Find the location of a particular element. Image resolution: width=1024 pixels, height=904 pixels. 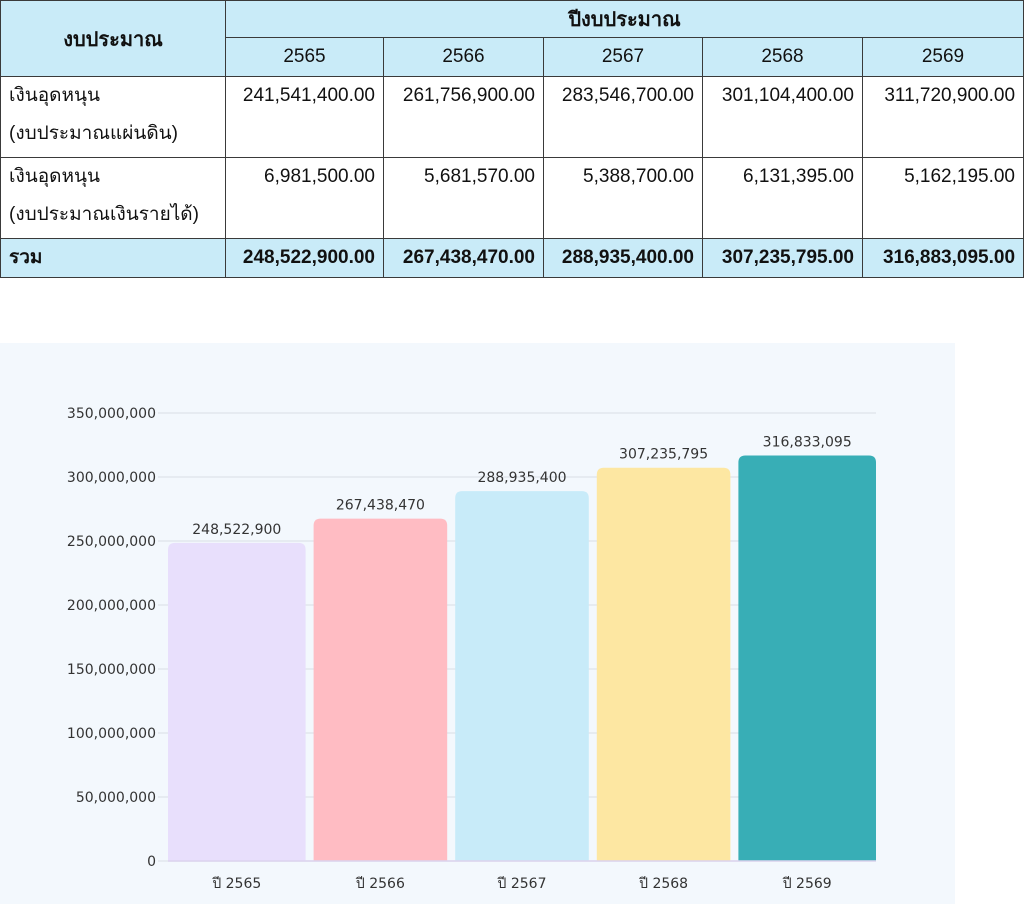

data-label: 248,522,900 is located at coordinates (236, 530).